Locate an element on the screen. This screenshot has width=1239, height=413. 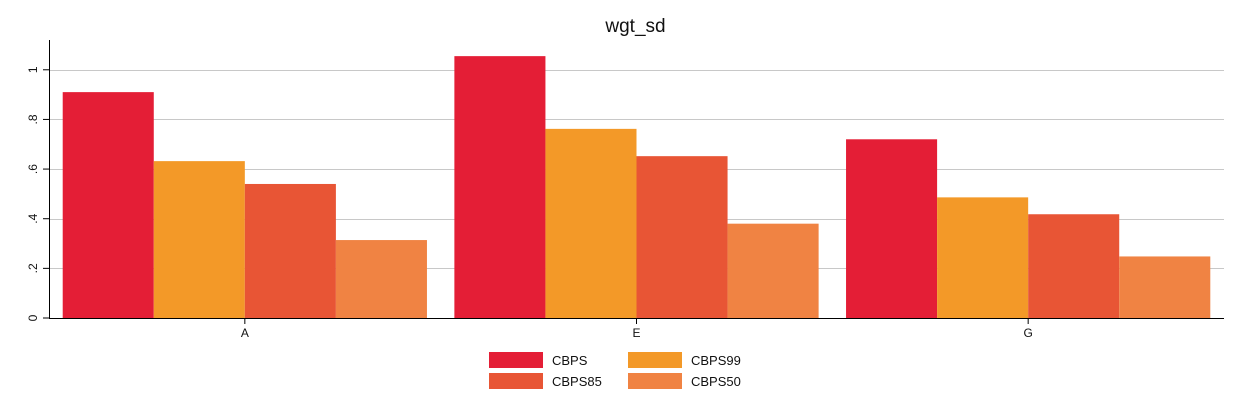
bar-cbps99-a is located at coordinates (199, 239).